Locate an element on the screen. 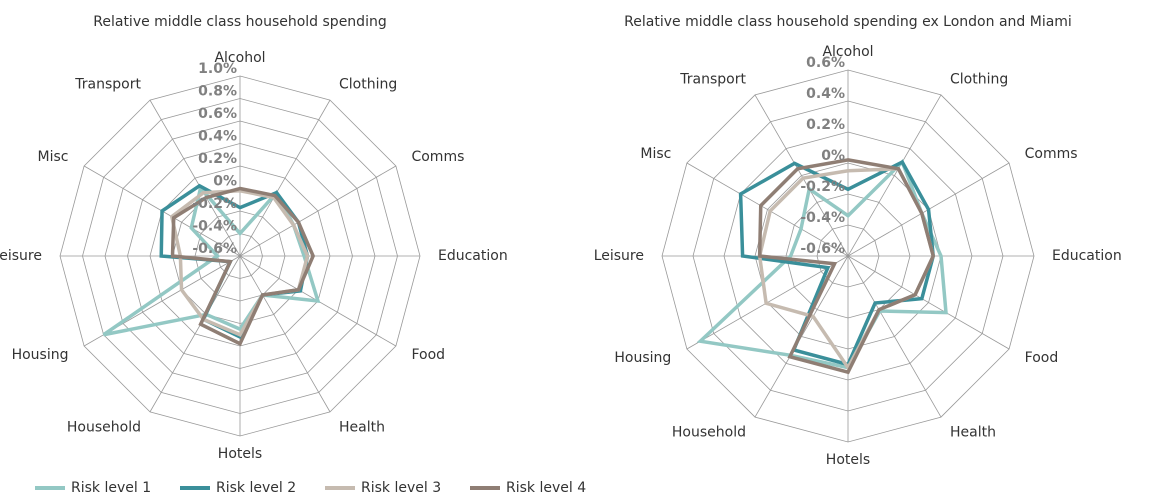  legend-label: Risk level 3 is located at coordinates (401, 488).